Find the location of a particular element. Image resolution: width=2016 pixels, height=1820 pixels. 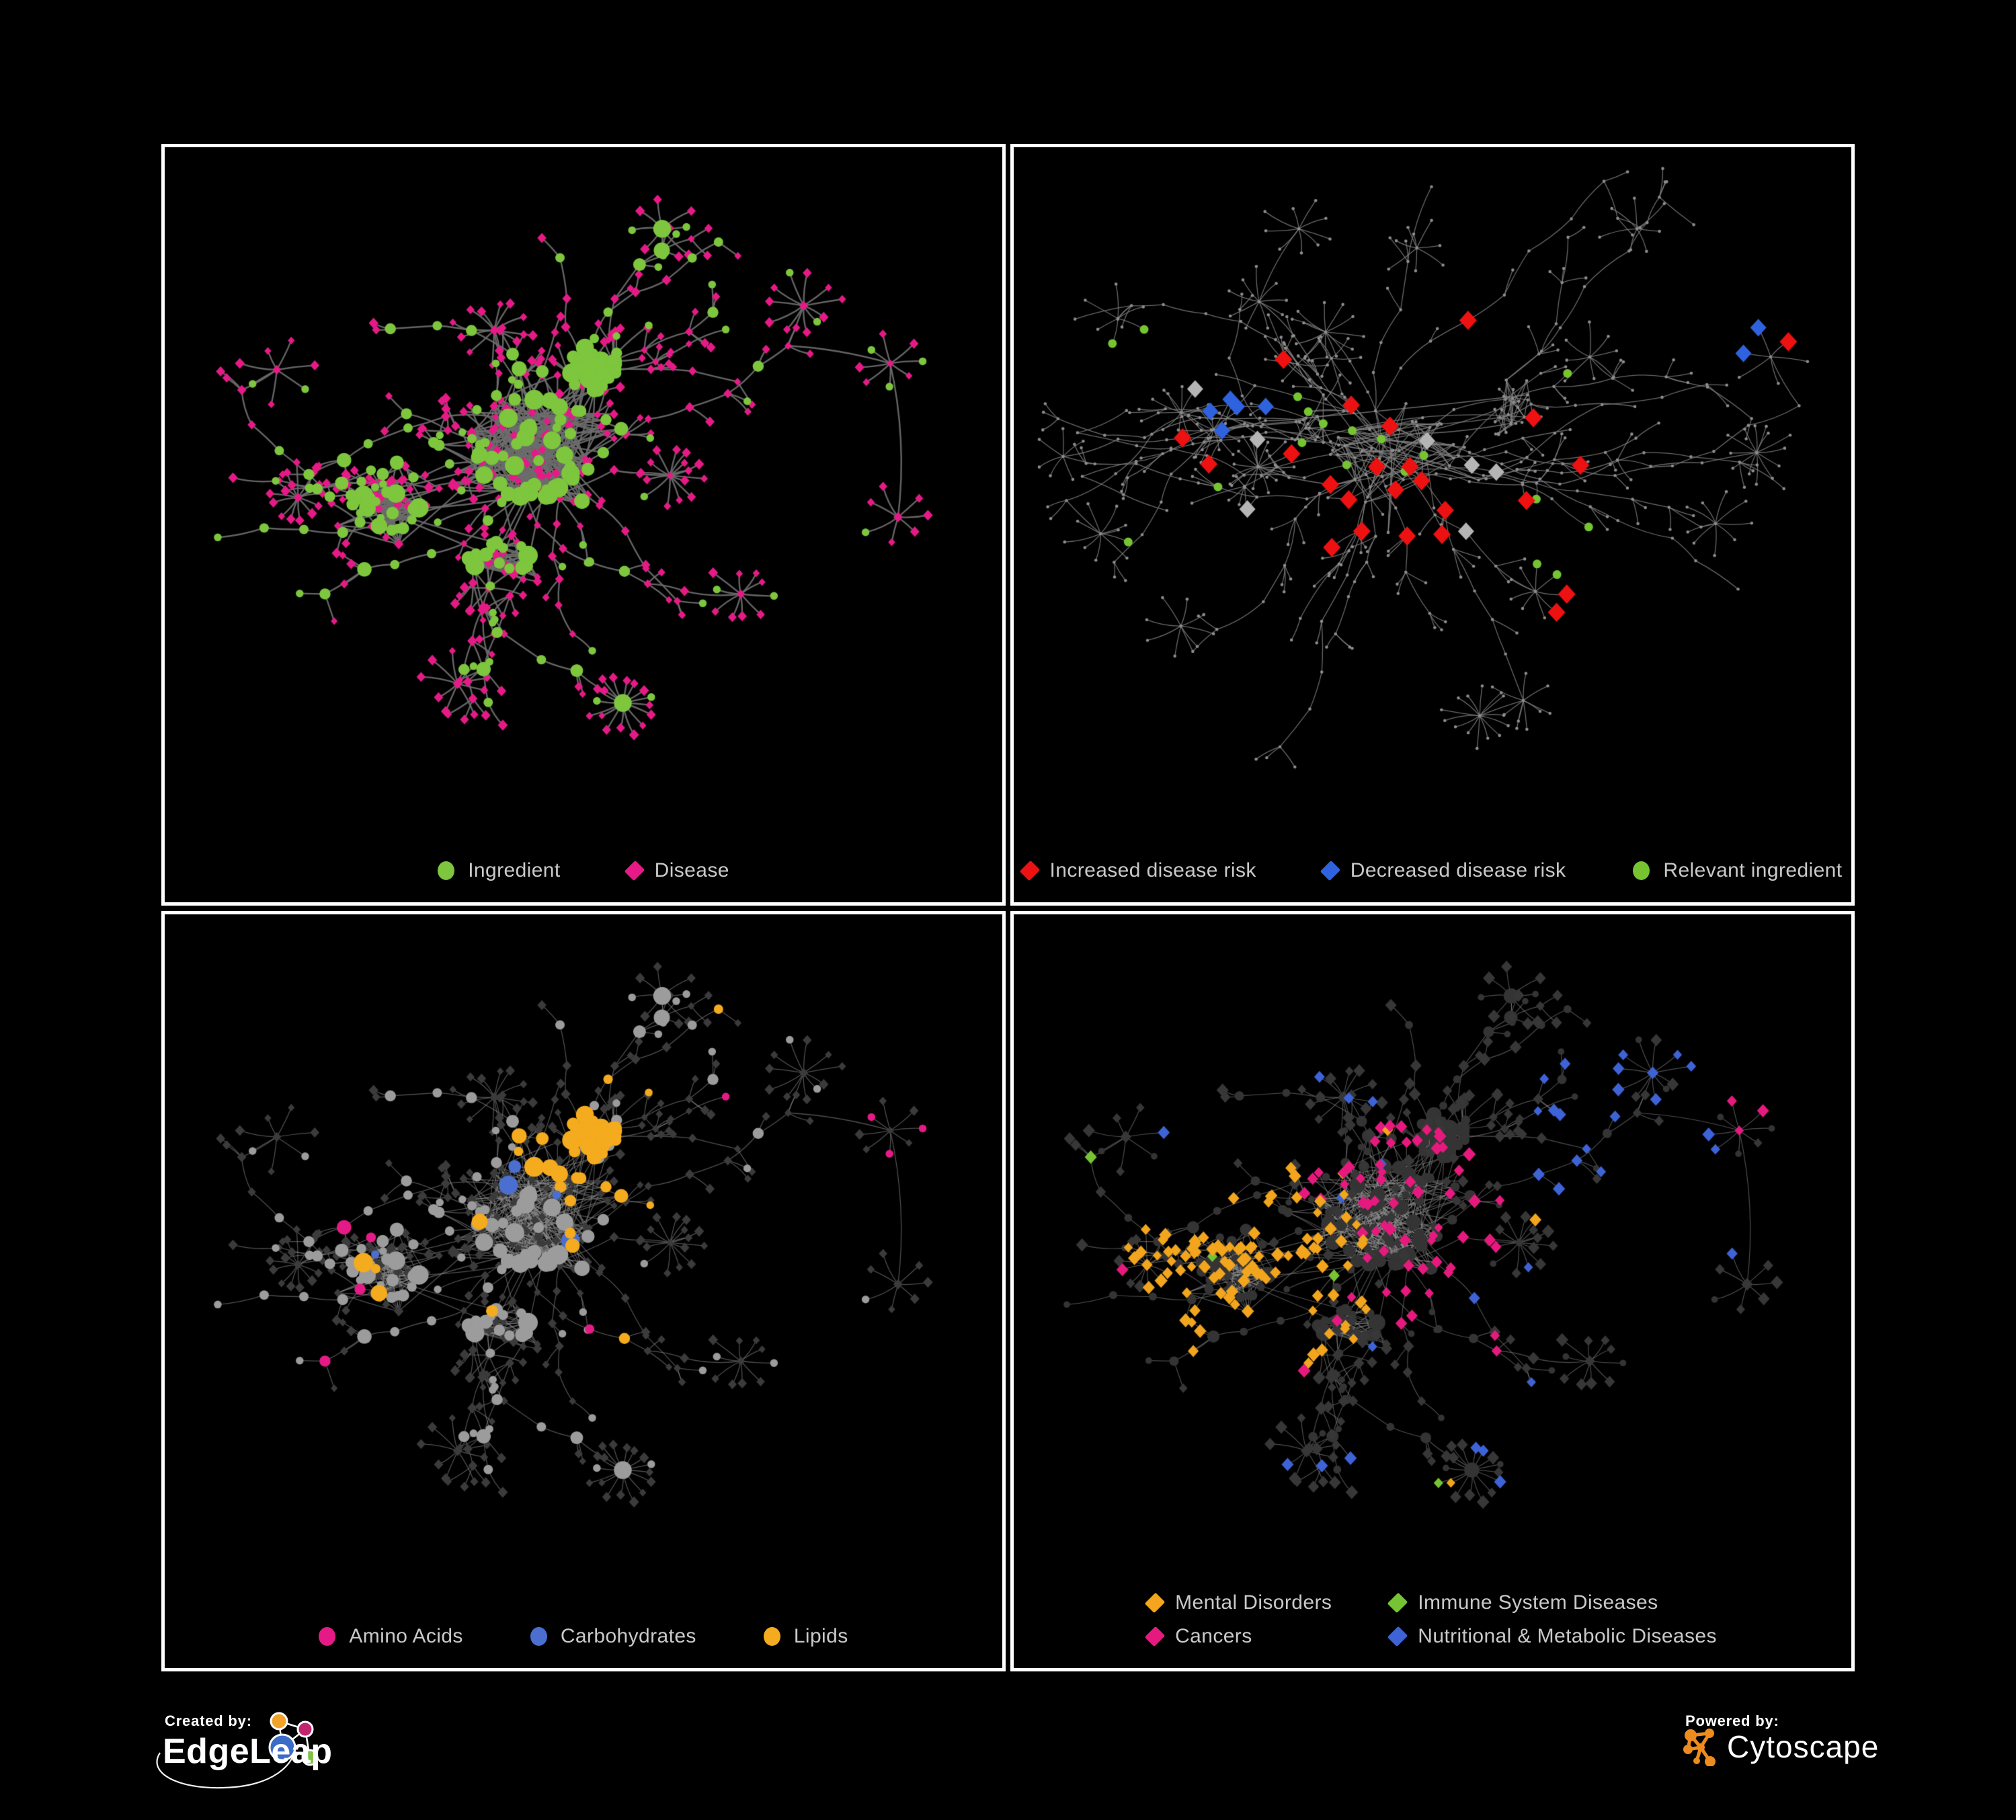

legend-item: Amino Acids is located at coordinates (390, 1636).